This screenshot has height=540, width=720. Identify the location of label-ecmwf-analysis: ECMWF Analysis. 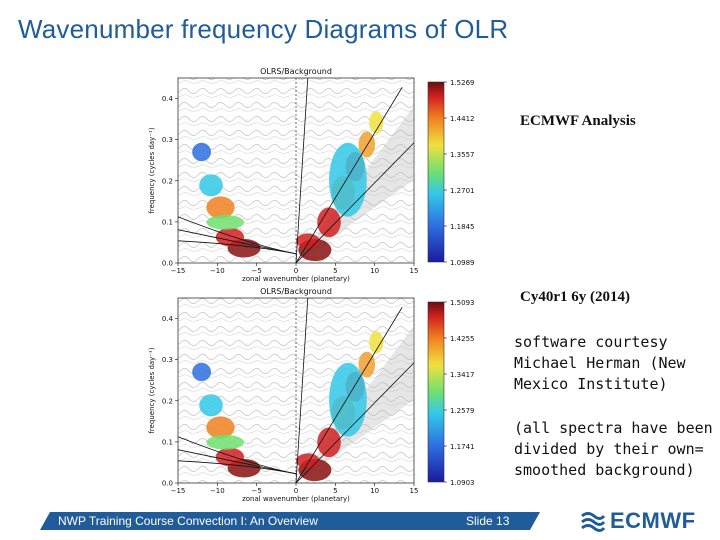
(578, 121).